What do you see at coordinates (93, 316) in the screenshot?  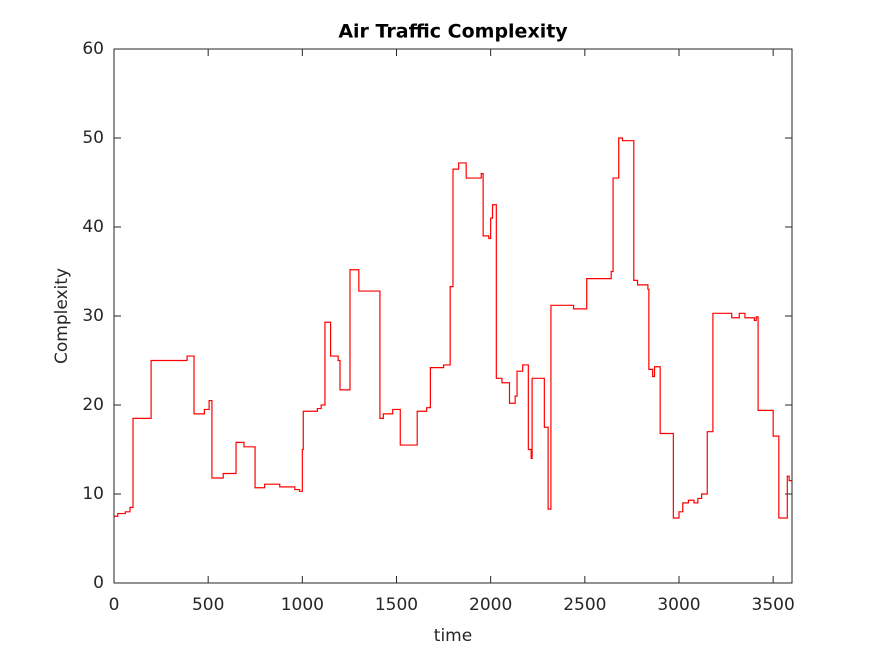 I see `y-tick-label: 30` at bounding box center [93, 316].